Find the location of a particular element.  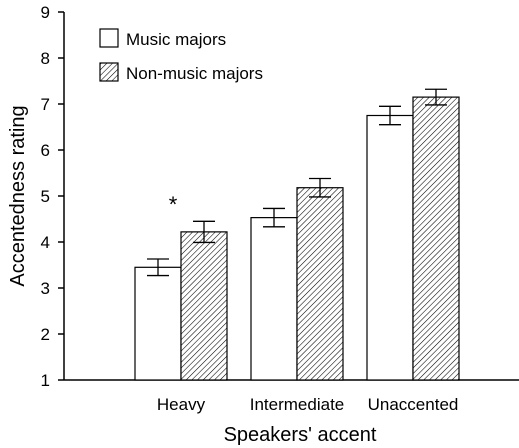

x-tick-label-heavy: Heavy is located at coordinates (181, 404).